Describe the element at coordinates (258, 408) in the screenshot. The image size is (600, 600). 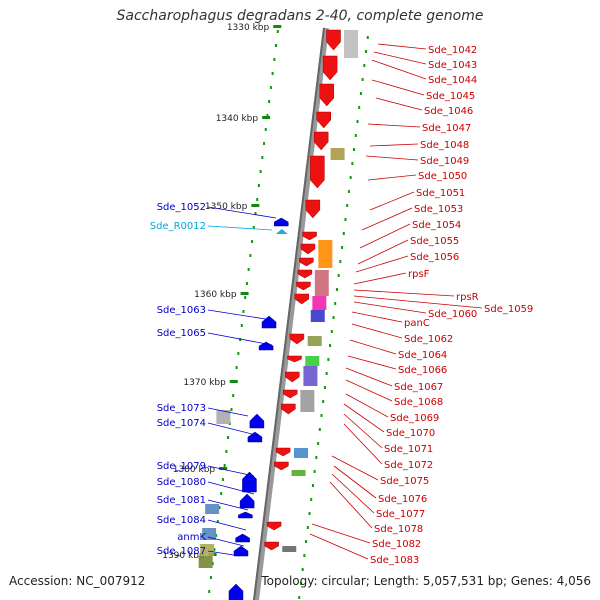
I see `reverse-genes` at that location.